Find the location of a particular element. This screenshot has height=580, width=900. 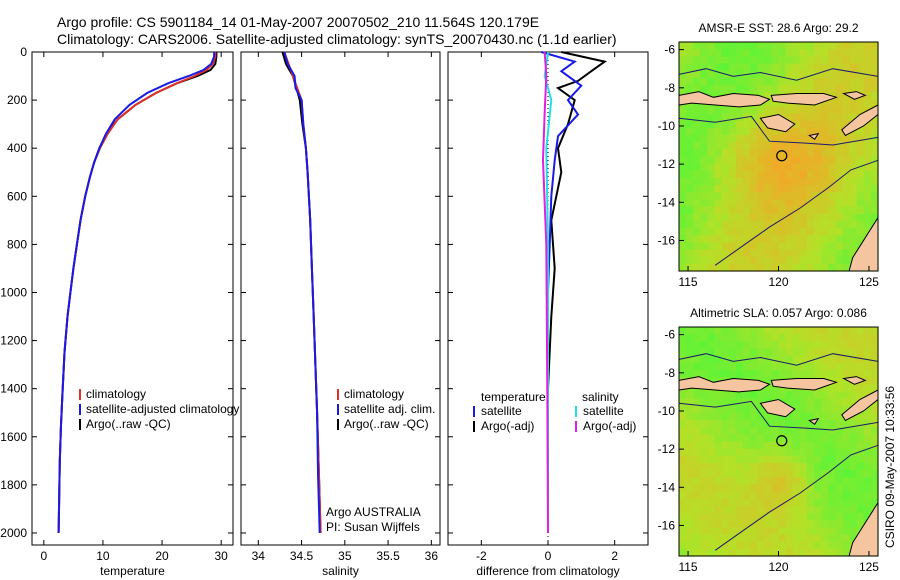

legend-entry: satellite adj. clim. is located at coordinates (389, 409).